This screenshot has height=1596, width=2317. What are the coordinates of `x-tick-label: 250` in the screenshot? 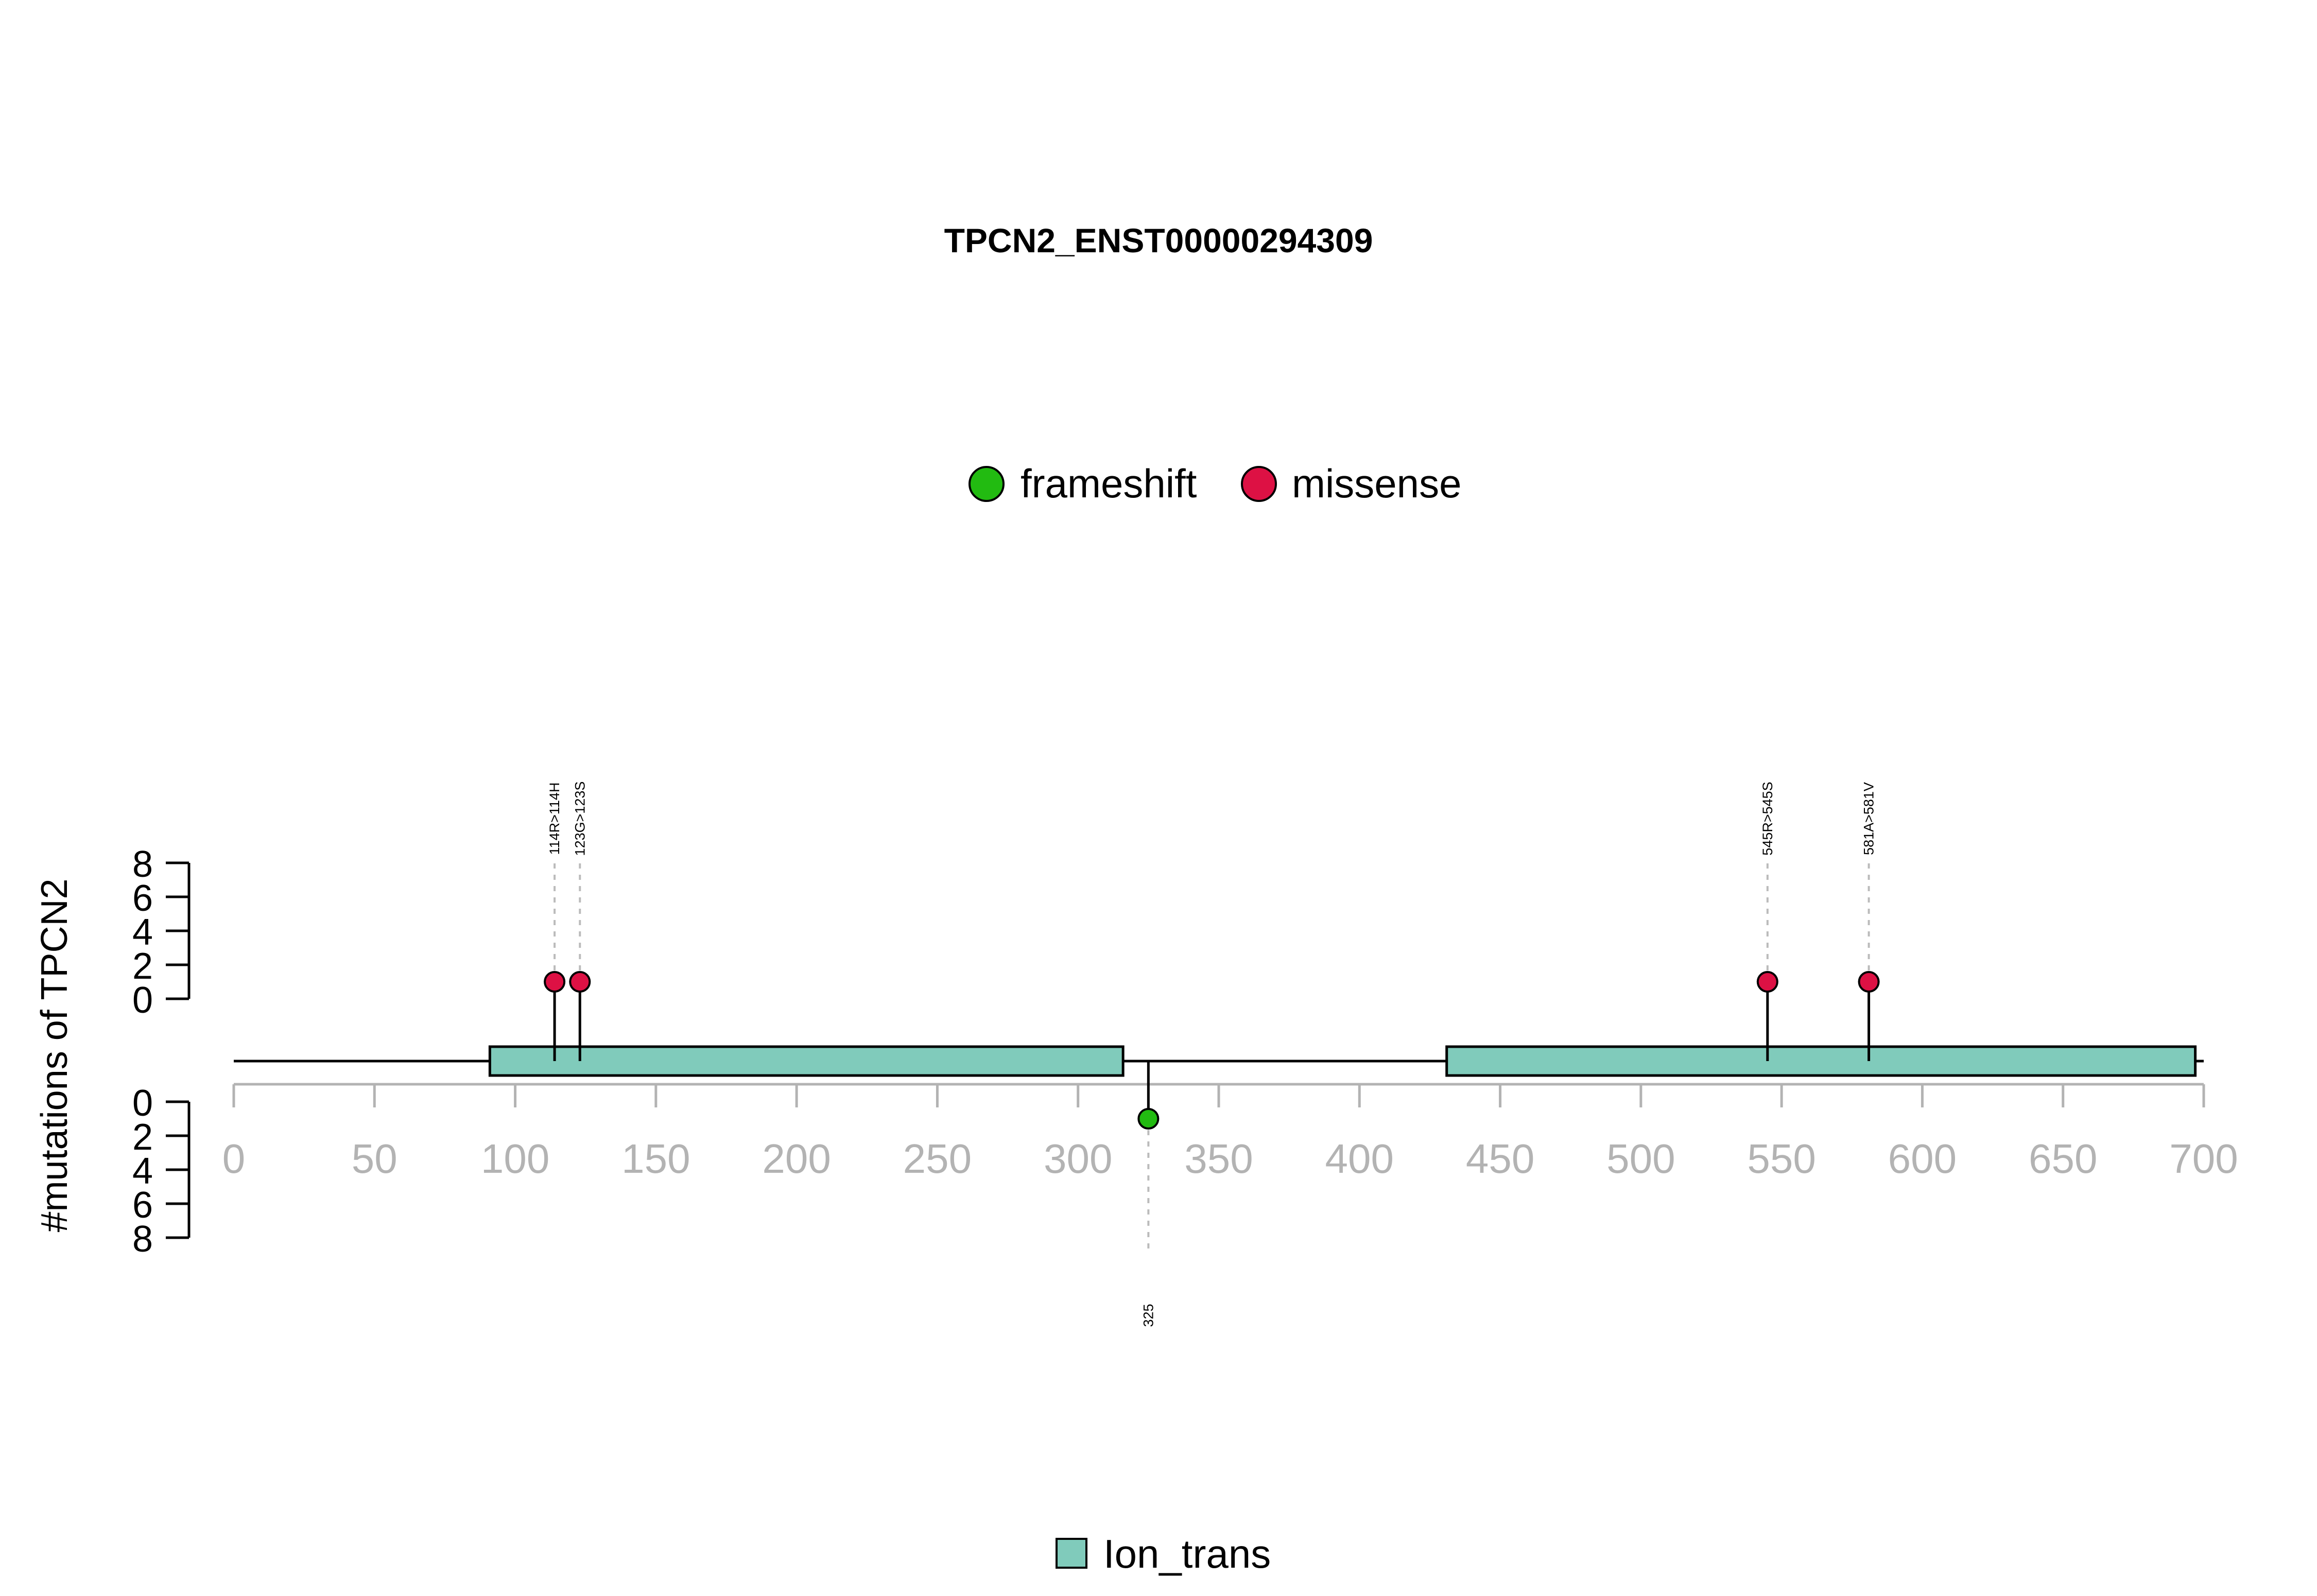 It's located at (937, 1159).